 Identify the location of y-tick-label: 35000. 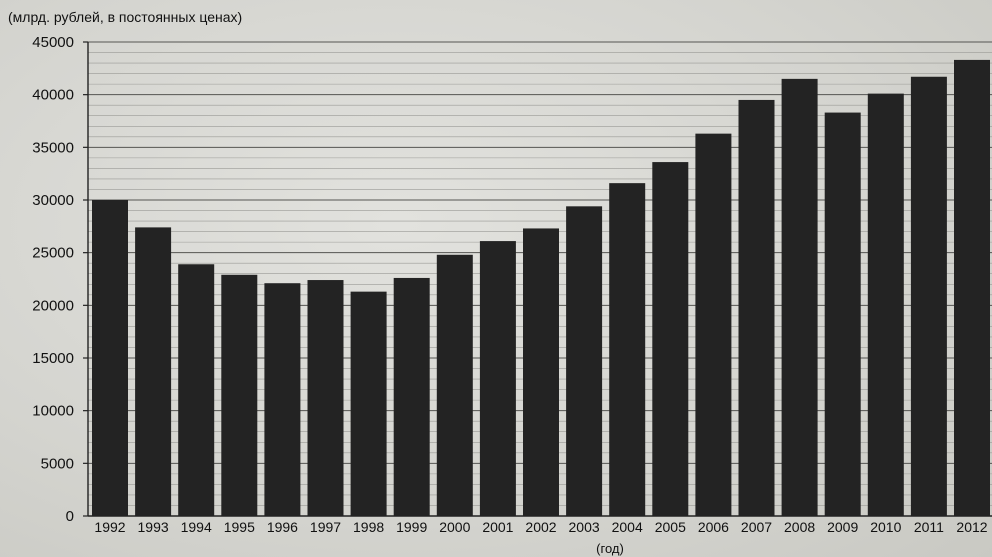
(53, 147).